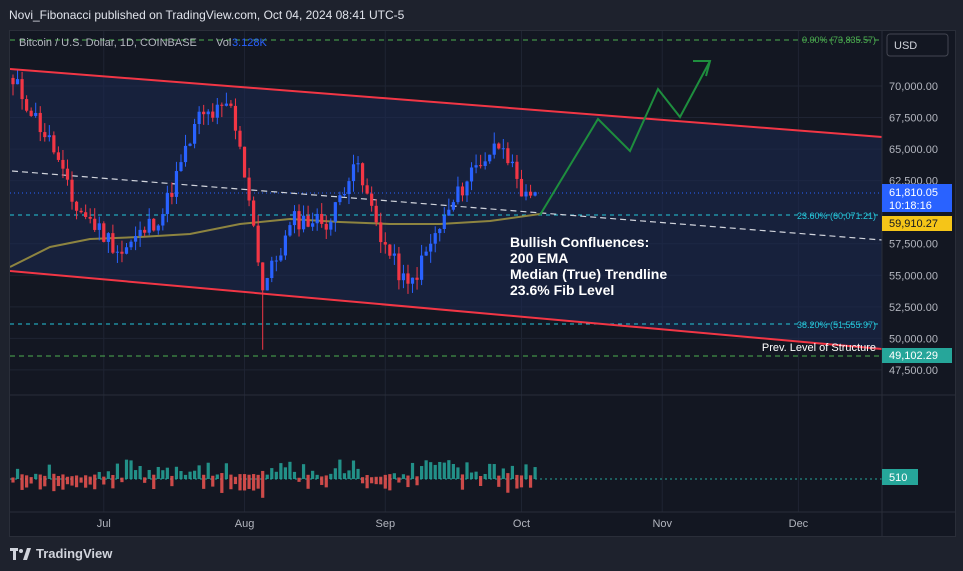 The image size is (963, 571). I want to click on confluence-title: Bullish Confluences:, so click(579, 242).